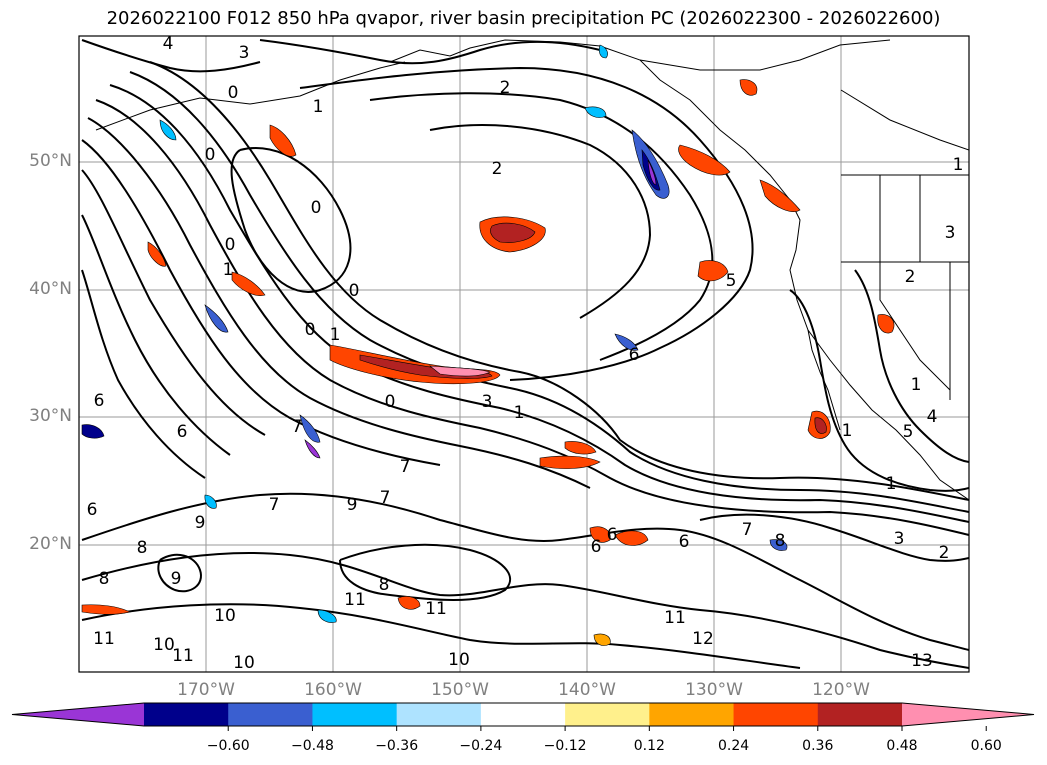 This screenshot has height=765, width=1047. What do you see at coordinates (649, 746) in the screenshot?
I see `colorbar-tick-label: 0.12` at bounding box center [649, 746].